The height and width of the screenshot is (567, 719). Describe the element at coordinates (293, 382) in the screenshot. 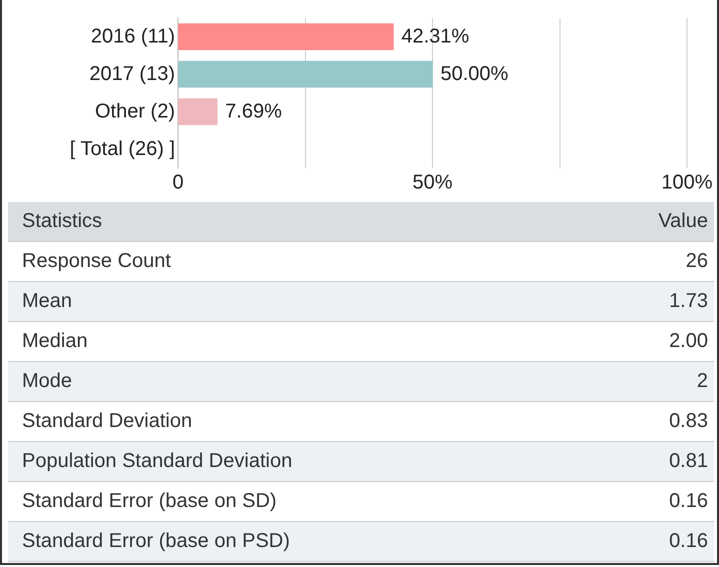

I see `text: Mode` at that location.